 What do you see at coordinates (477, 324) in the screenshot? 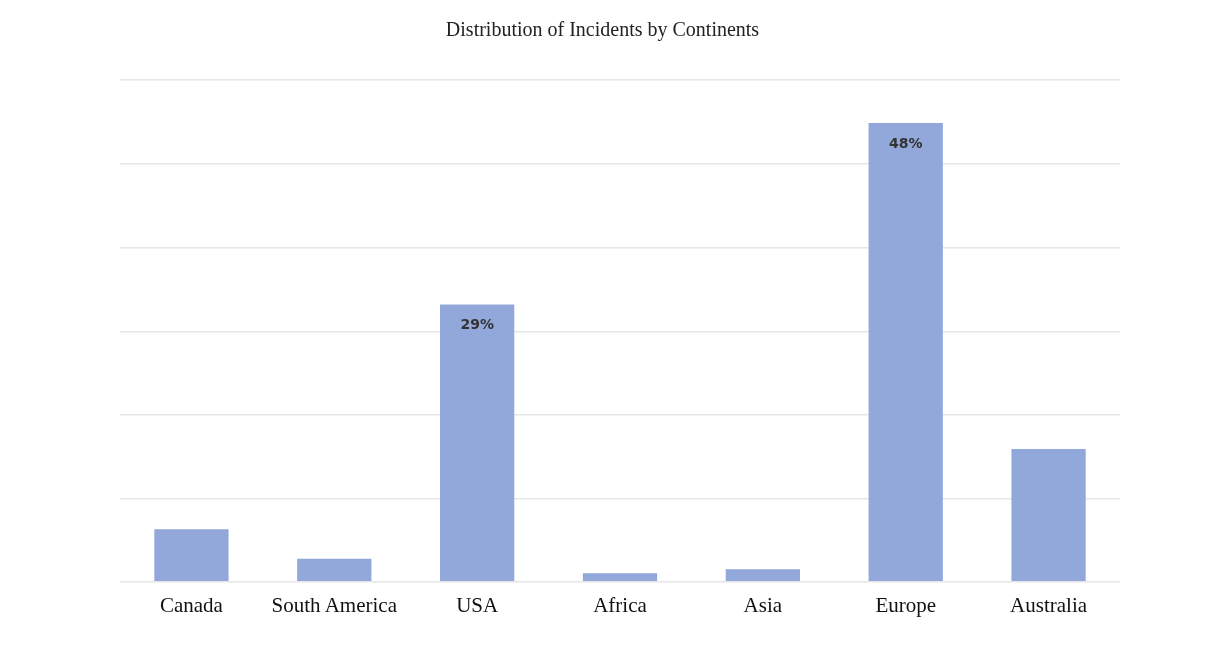
I see `data-label: 29%` at bounding box center [477, 324].